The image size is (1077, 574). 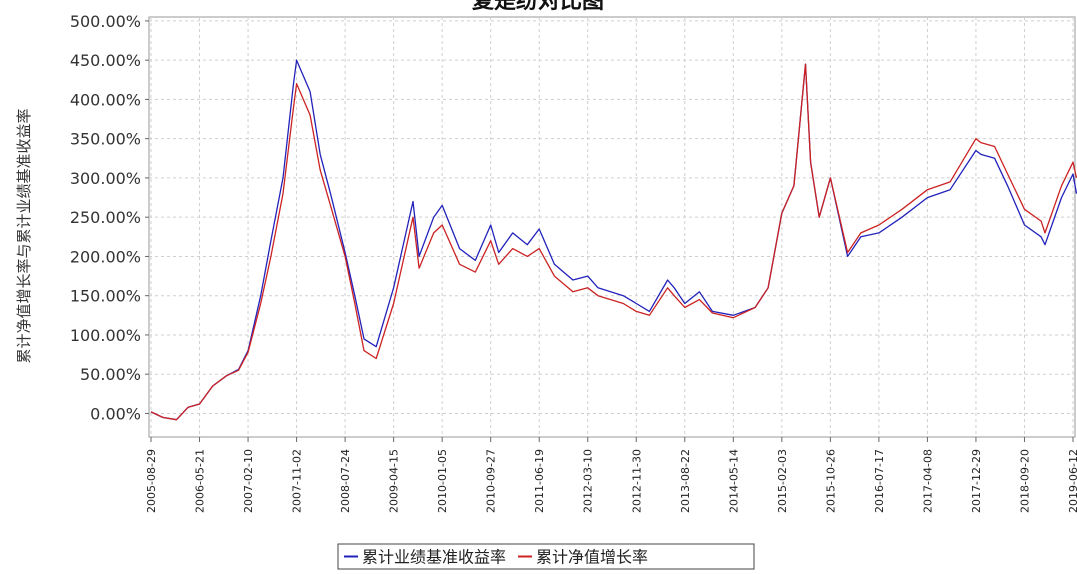 I want to click on x-tick-label: 2012-11-30, so click(x=636, y=481).